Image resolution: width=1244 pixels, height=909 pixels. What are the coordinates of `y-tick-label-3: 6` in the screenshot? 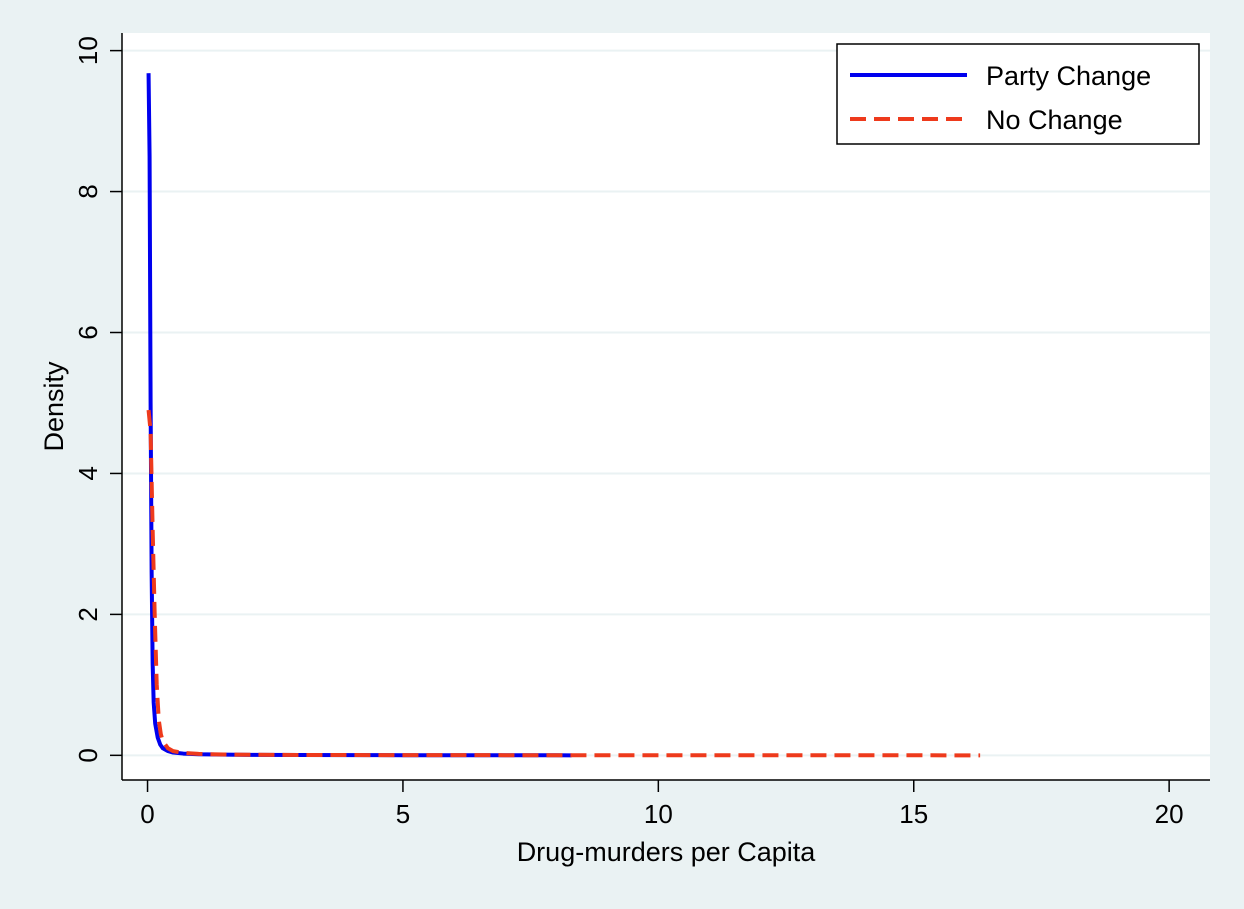 It's located at (88, 332).